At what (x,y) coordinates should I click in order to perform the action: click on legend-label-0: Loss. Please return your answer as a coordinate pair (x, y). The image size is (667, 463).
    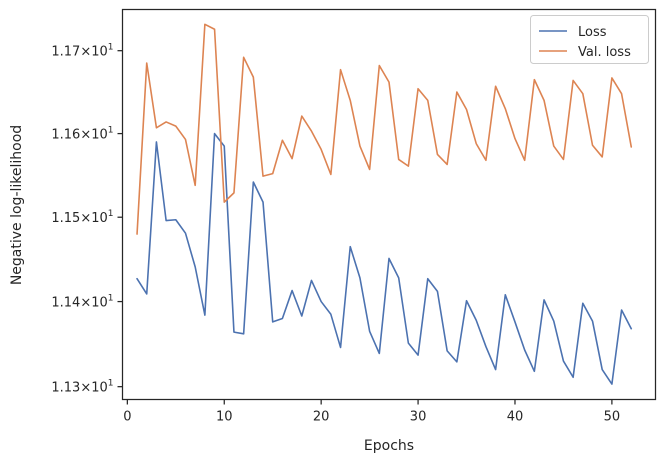
    Looking at the image, I should click on (592, 32).